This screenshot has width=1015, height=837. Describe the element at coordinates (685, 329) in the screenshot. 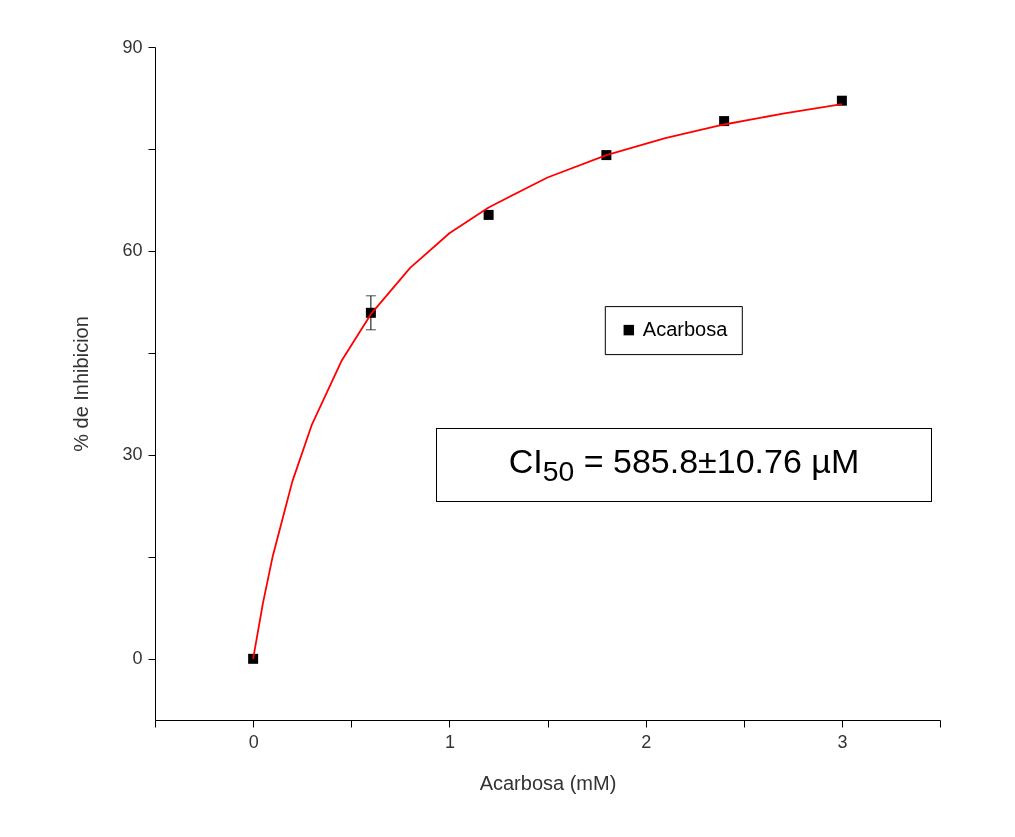

I see `legend-label: Acarbosa` at that location.